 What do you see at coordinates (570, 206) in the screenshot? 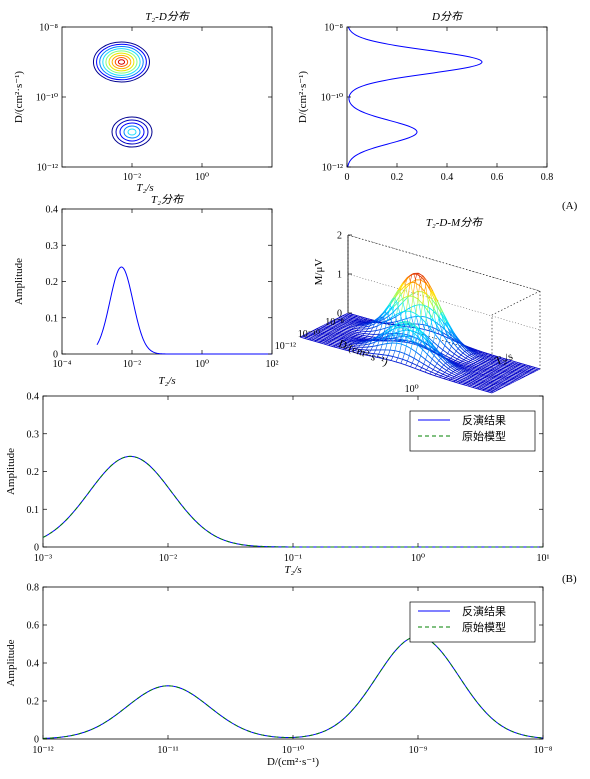
I see `figure-label-a: (A)` at bounding box center [570, 206].